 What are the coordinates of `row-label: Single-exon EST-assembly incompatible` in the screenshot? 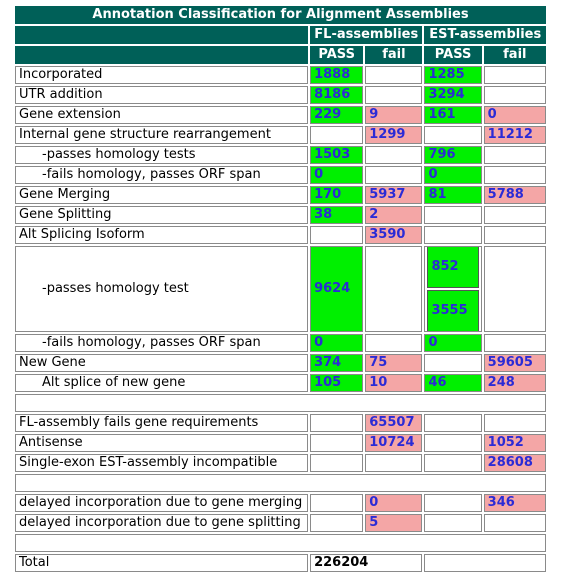 It's located at (162, 463).